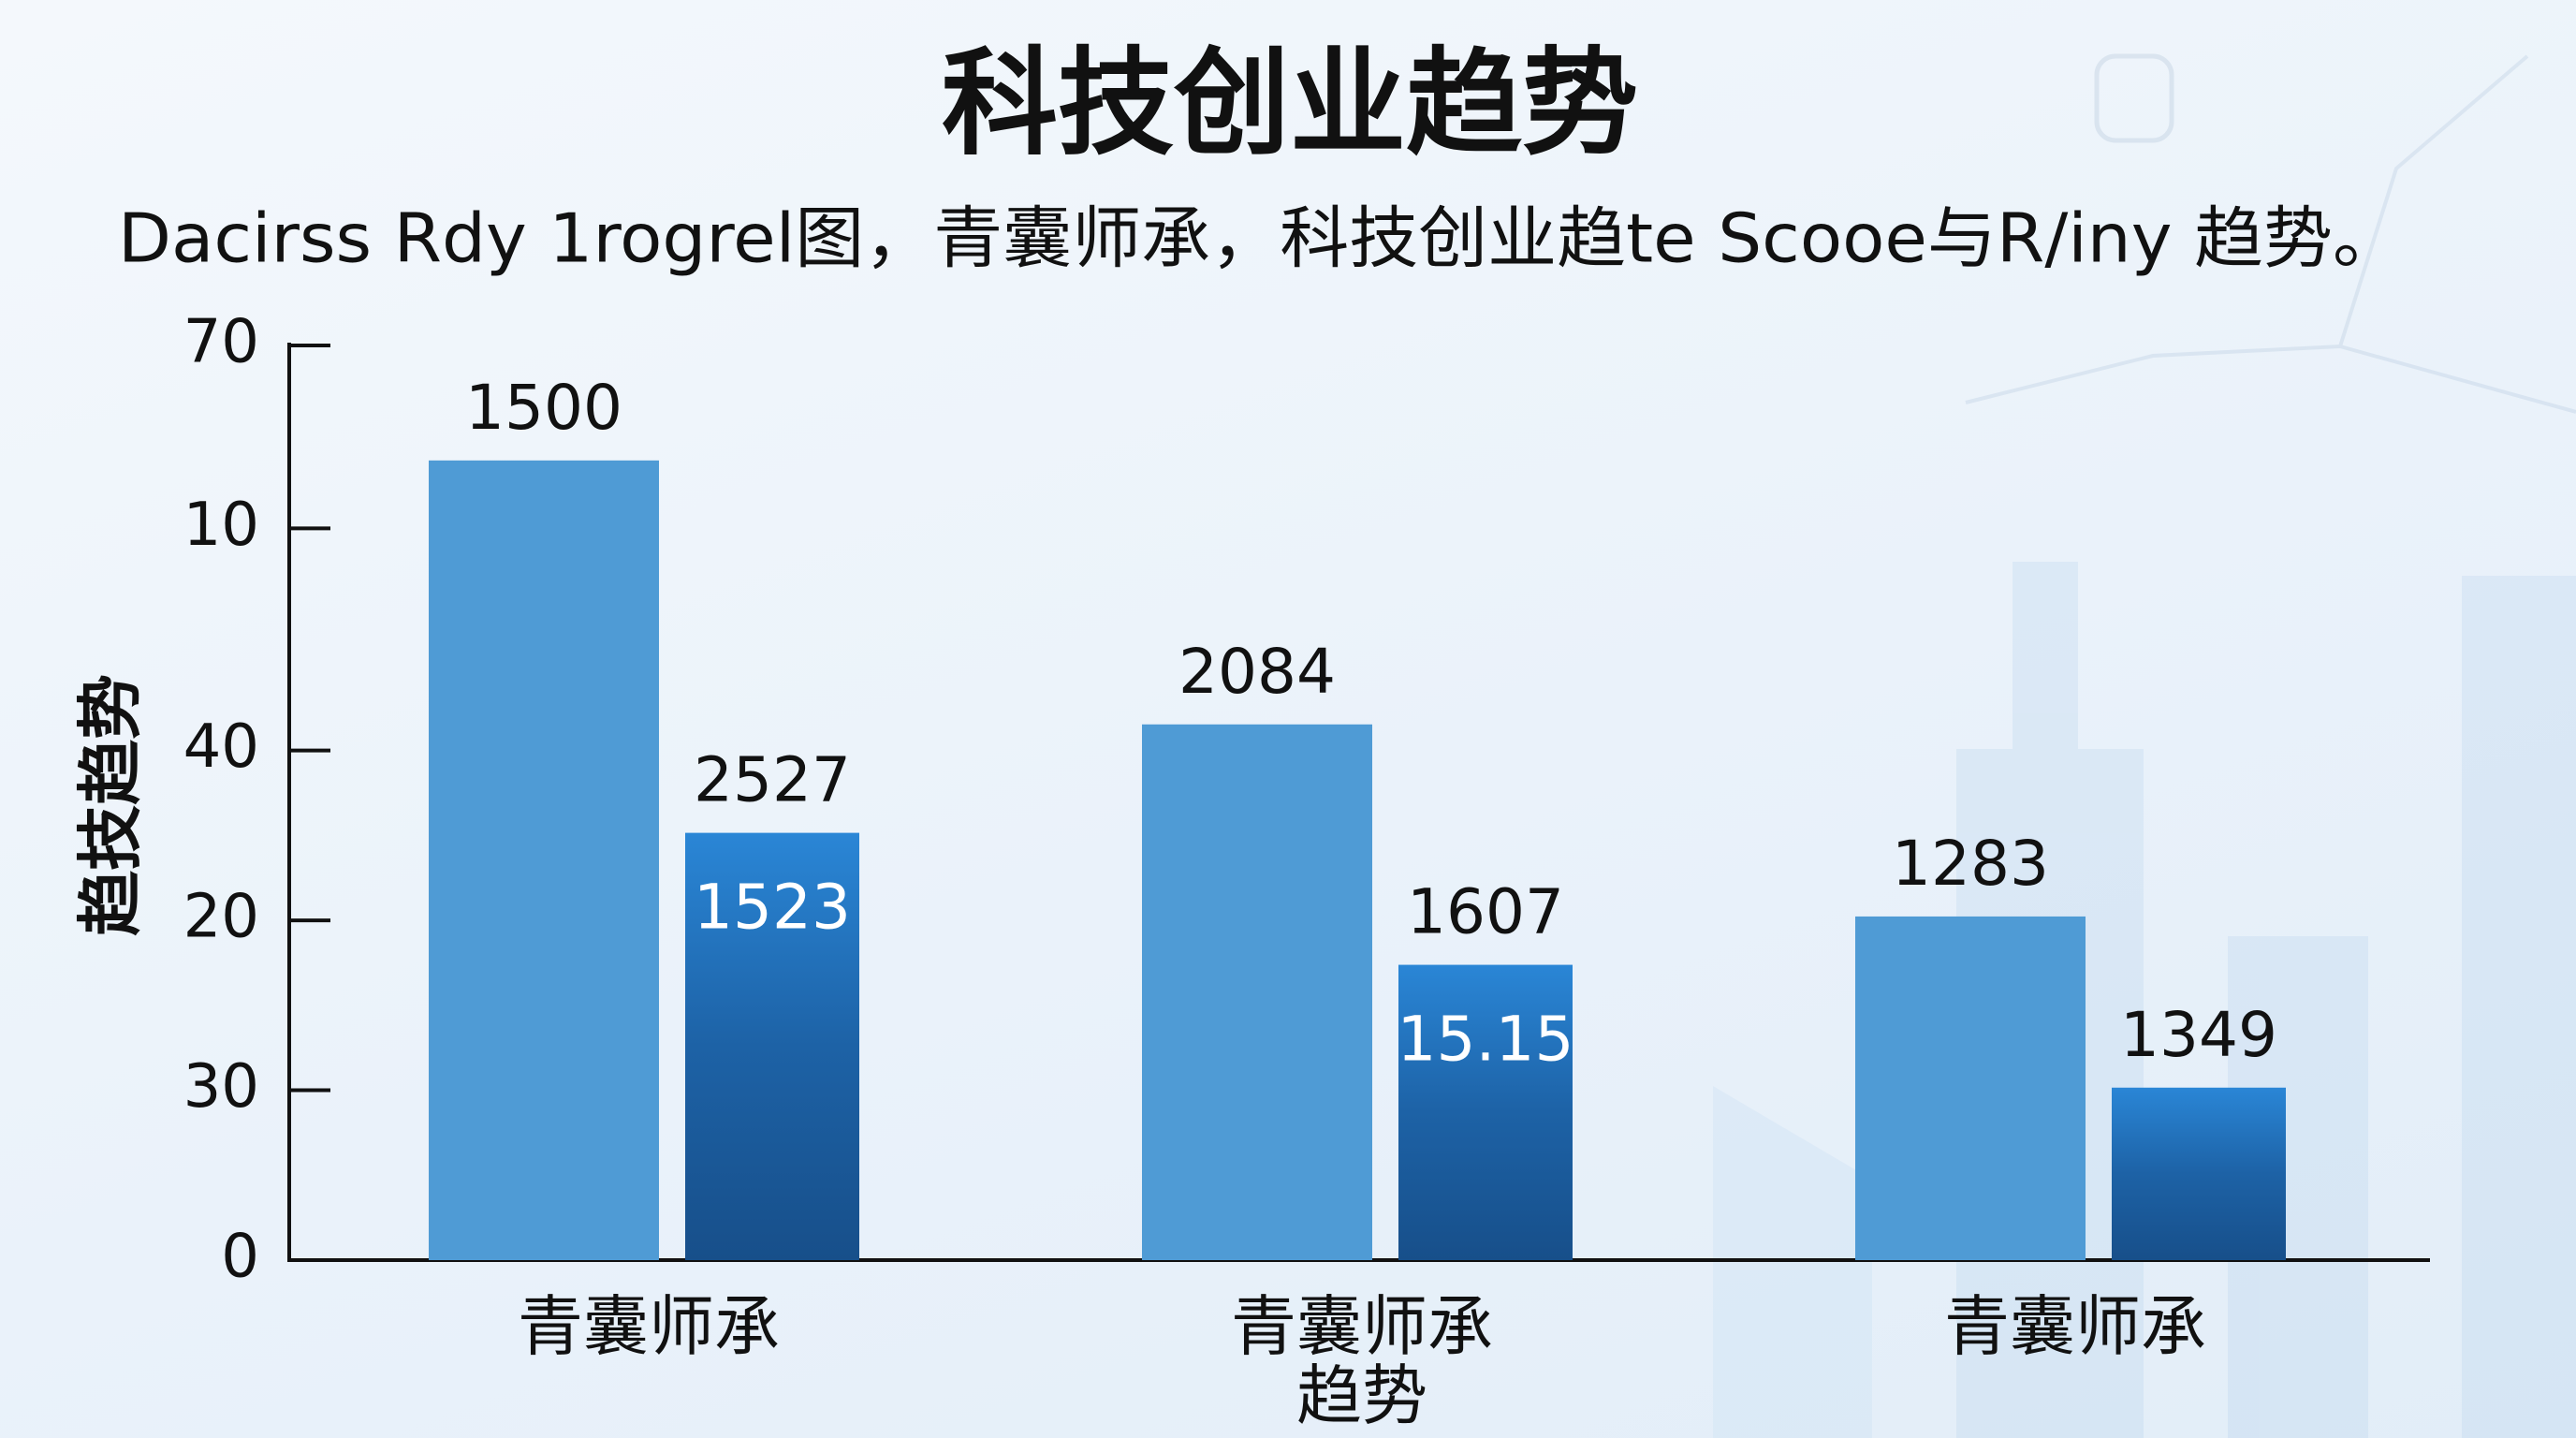 The width and height of the screenshot is (2576, 1438). I want to click on x-tick-label: 青囊师承 趋势, so click(1362, 1361).